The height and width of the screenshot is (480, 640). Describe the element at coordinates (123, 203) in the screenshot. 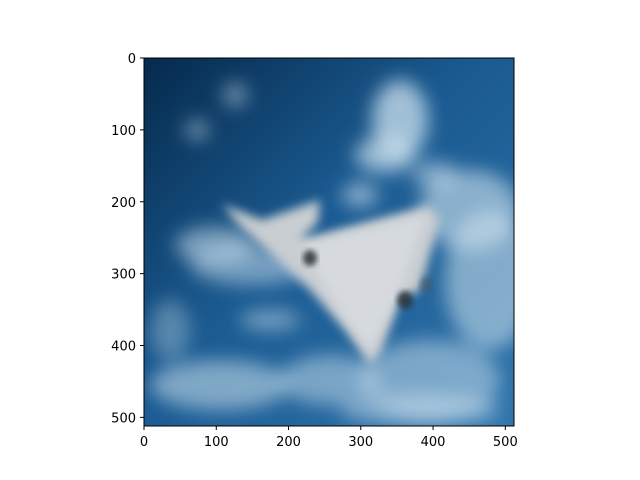

I see `y-tick-label: 200` at that location.